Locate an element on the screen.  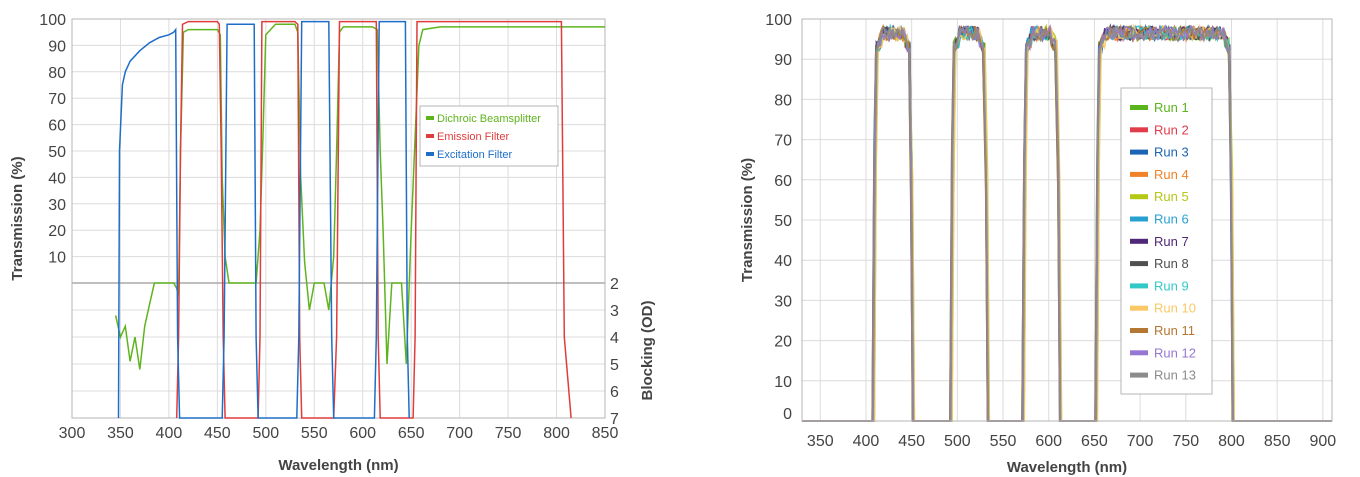
x-tick-label: 550 is located at coordinates (314, 433).